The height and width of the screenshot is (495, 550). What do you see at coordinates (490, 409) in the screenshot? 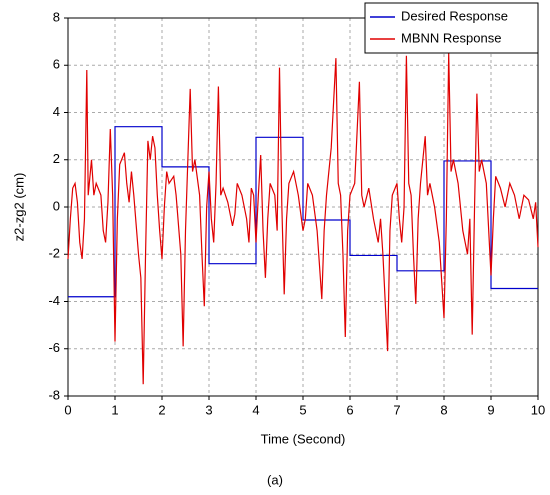
I see `x-tick-label: 9` at bounding box center [490, 409].